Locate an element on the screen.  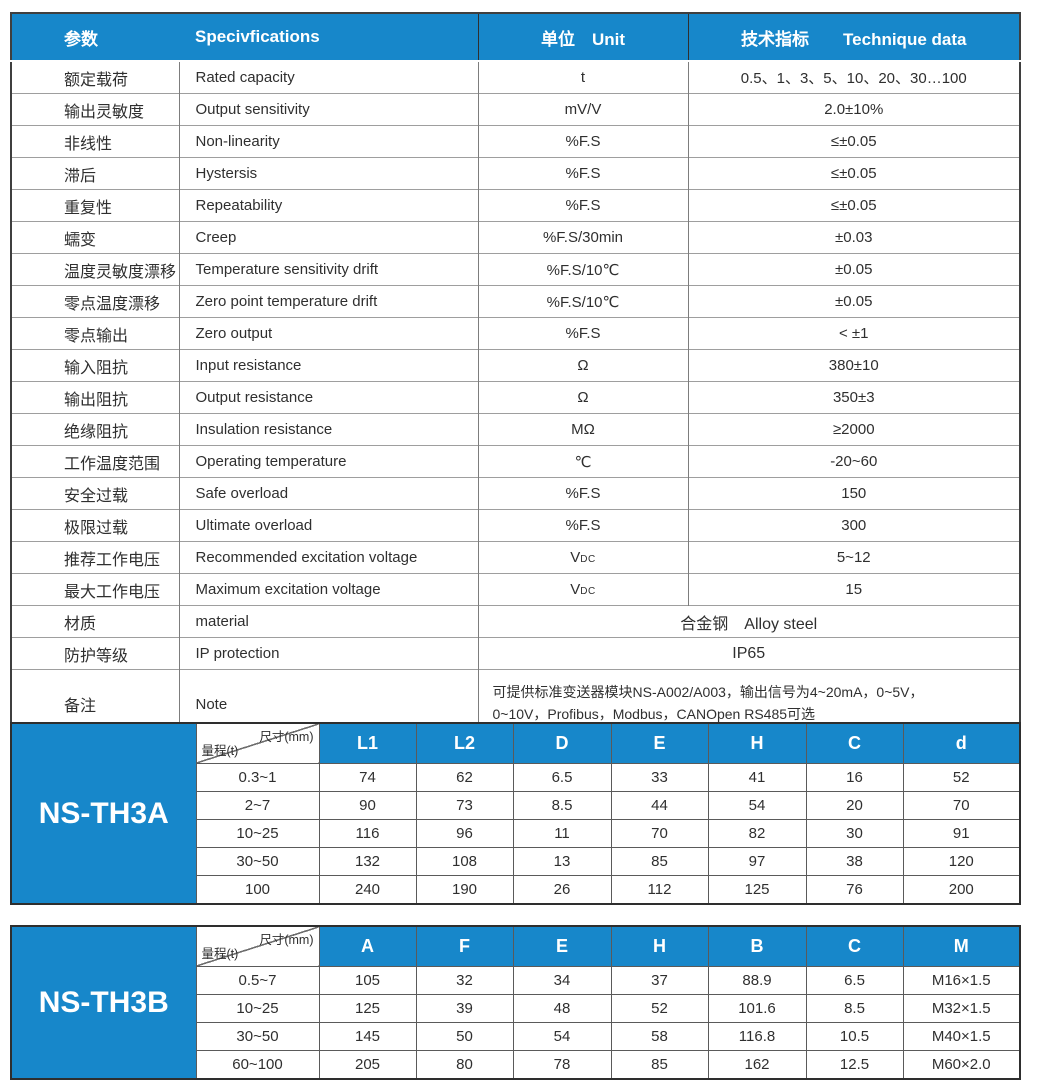
dim-value-cell: 91 is located at coordinates (961, 833).